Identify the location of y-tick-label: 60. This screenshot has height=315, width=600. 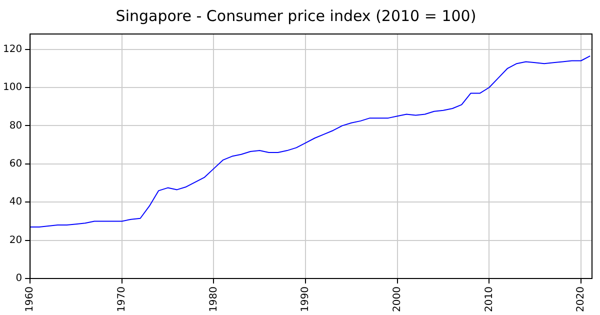
(15, 164).